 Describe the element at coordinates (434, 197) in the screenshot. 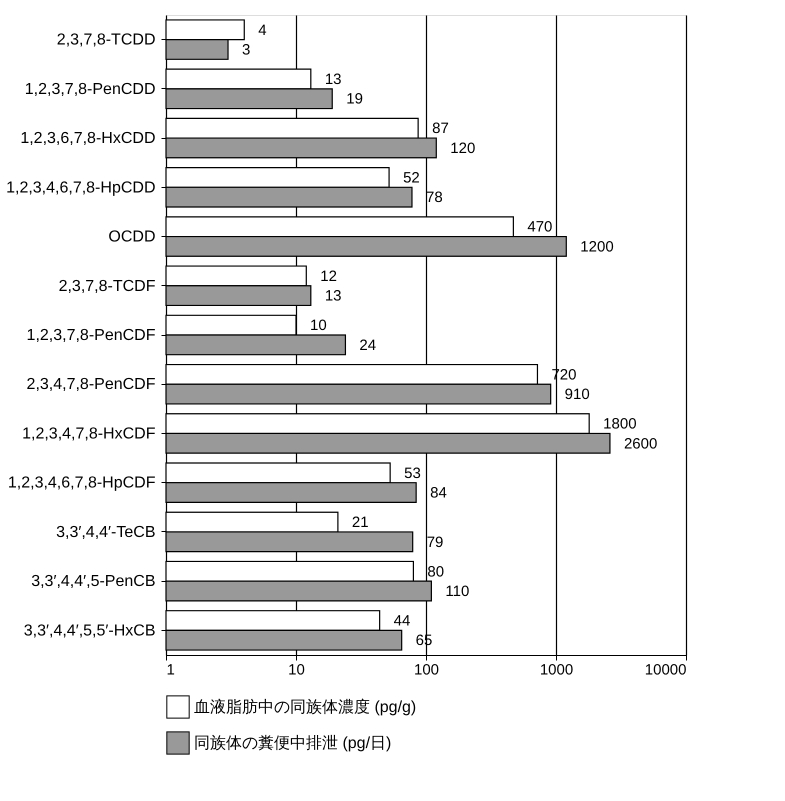

I see `data-label: 78` at that location.